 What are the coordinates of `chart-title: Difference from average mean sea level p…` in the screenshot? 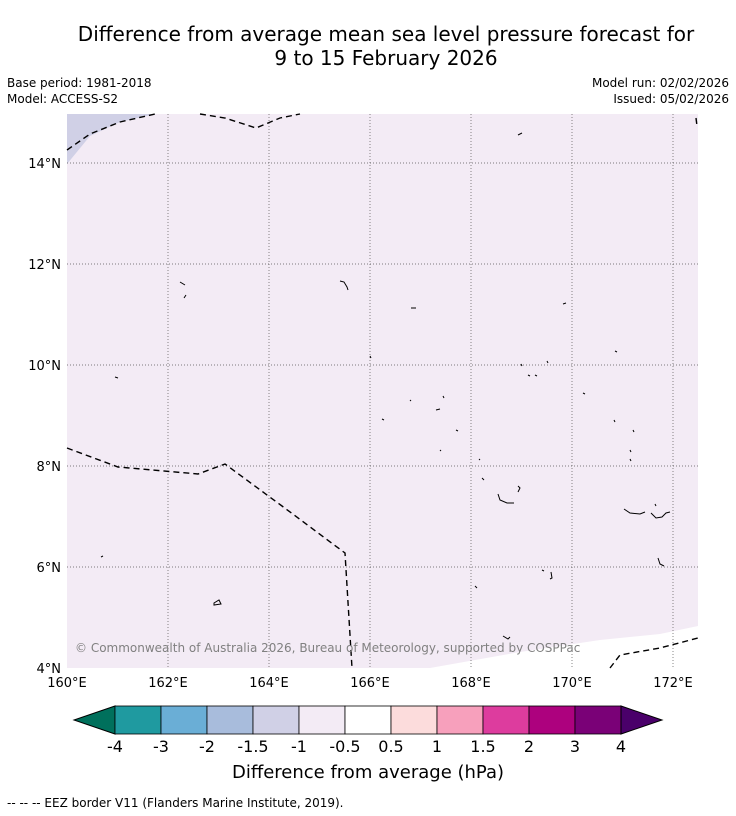 It's located at (368, 46).